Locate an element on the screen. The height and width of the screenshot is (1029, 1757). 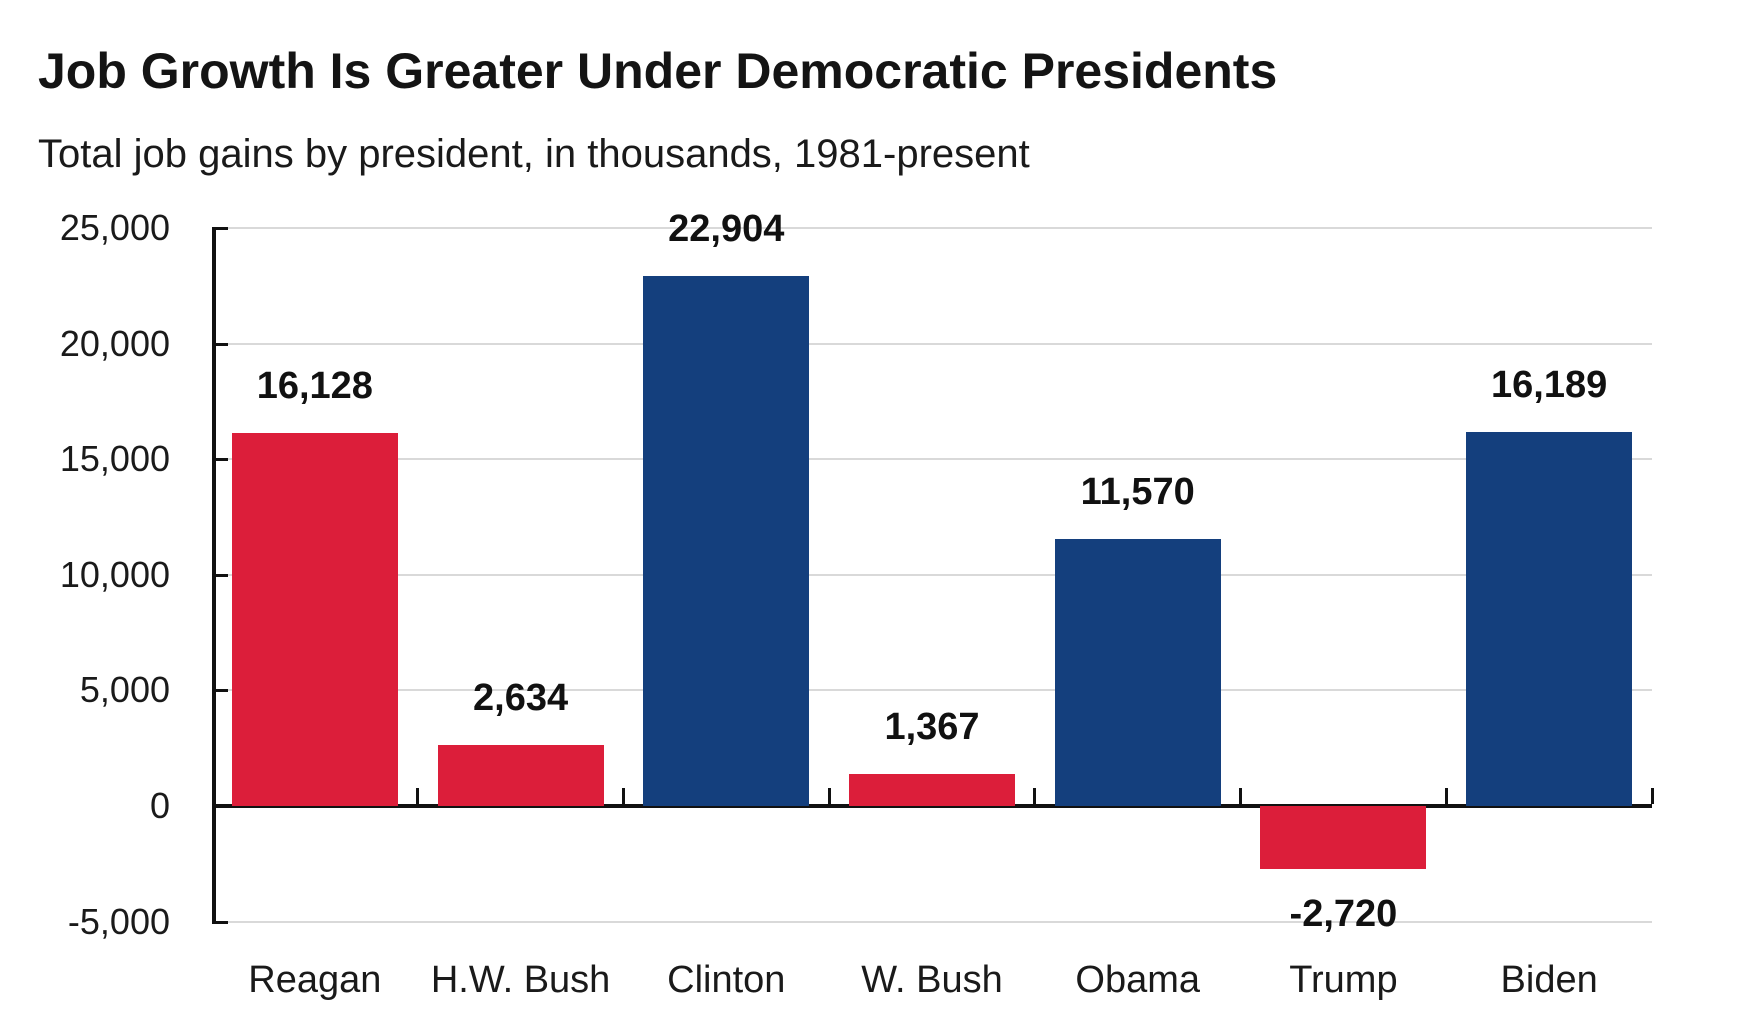
category-label-biden: Biden is located at coordinates (1549, 980).